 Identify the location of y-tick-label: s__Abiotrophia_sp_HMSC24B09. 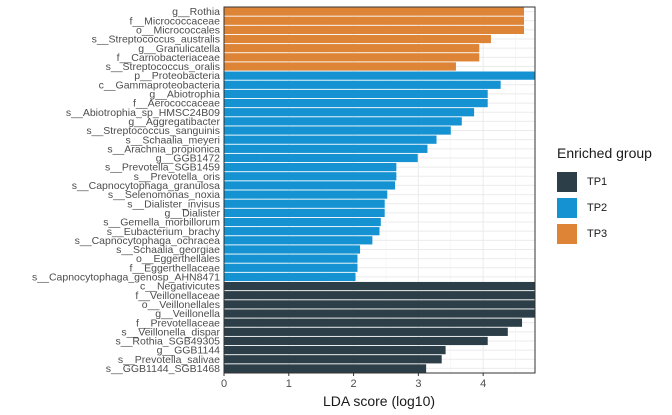
(143, 113).